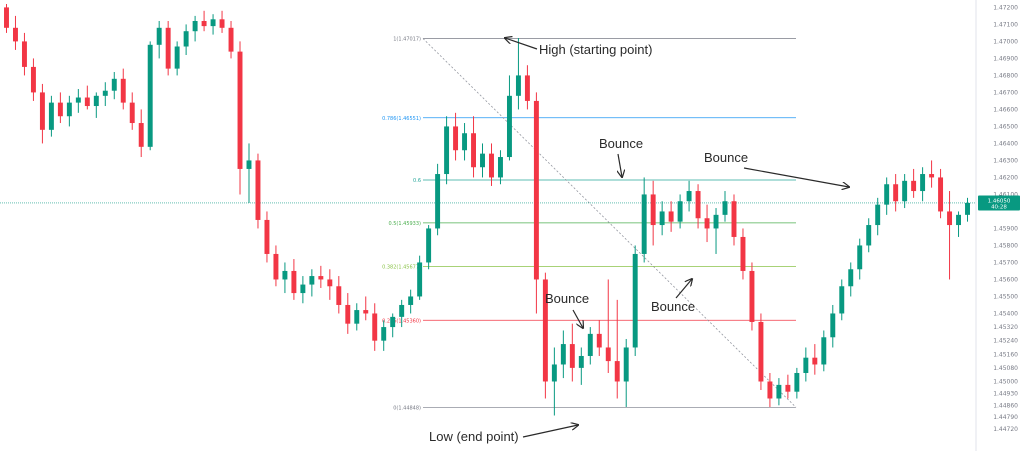  I want to click on fib-label-4: 0.382(1.45677), so click(401, 267).